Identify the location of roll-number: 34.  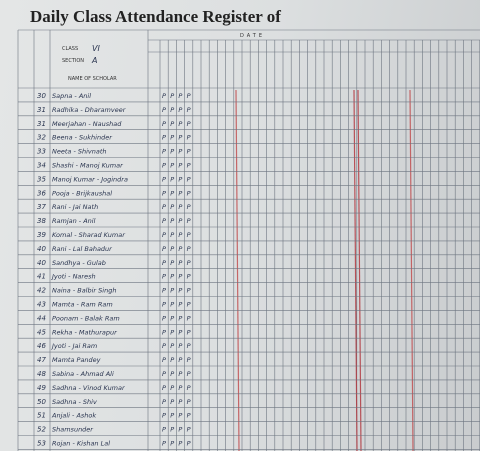
(41, 166).